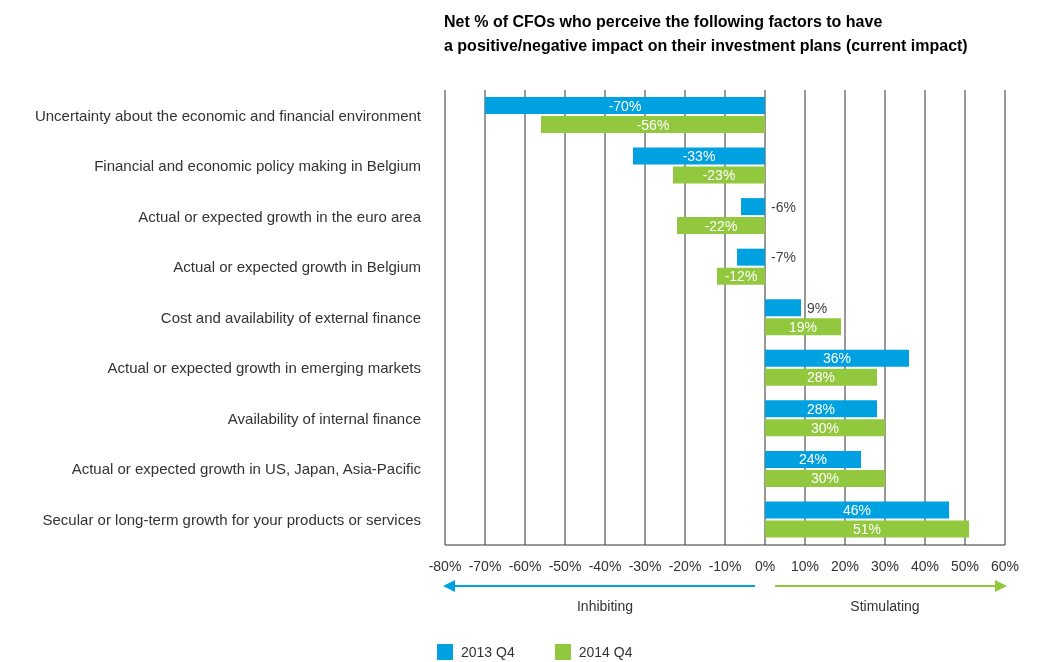  Describe the element at coordinates (565, 565) in the screenshot. I see `x-tick-label: -50%` at that location.